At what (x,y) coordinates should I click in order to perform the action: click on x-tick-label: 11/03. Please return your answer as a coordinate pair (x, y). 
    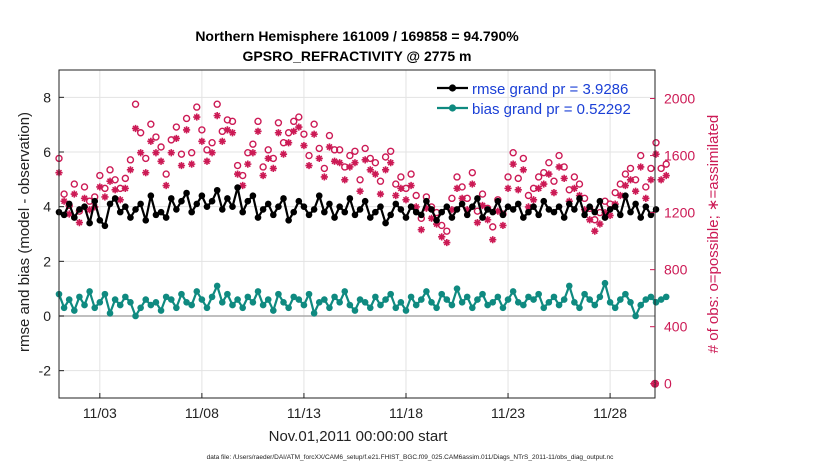
    Looking at the image, I should click on (100, 413).